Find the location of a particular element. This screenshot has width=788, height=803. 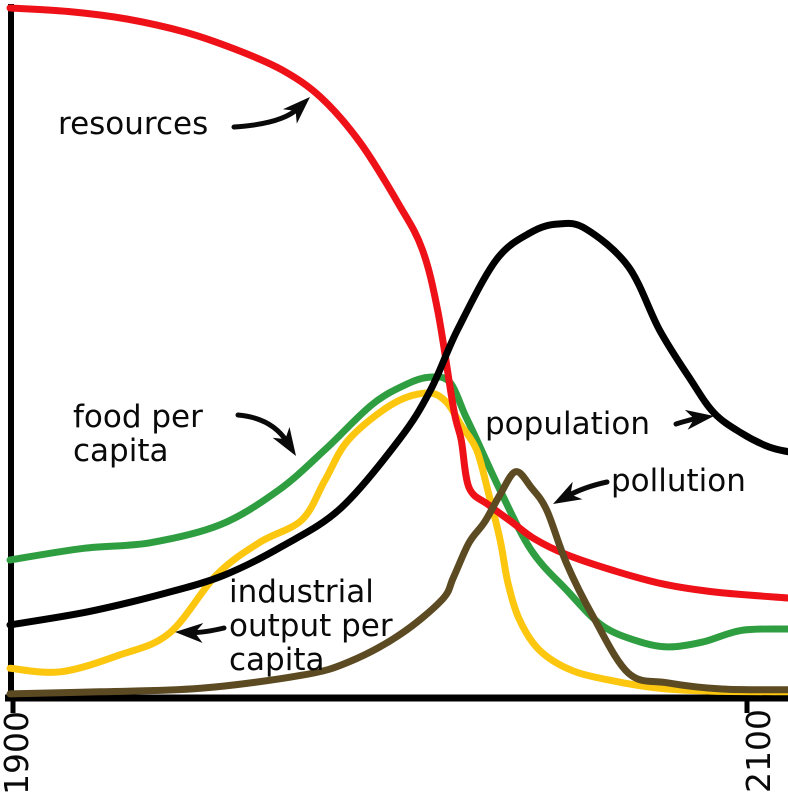

food-per-capita-arrow-shaft is located at coordinates (262, 428).